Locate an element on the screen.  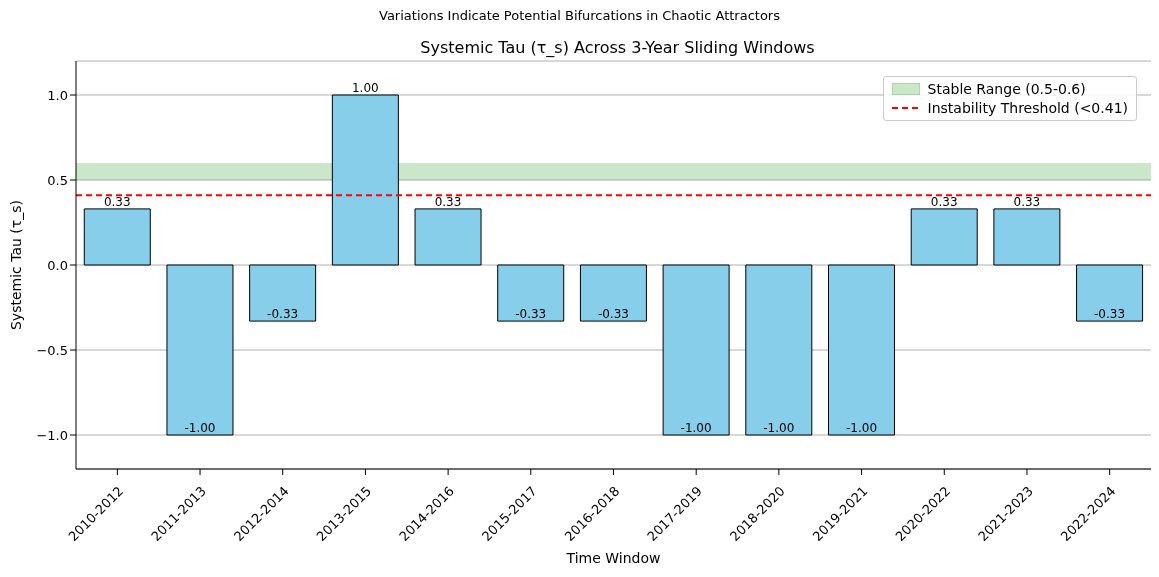
legend-label: Stable Range (0.5-0.6) is located at coordinates (1006, 89).